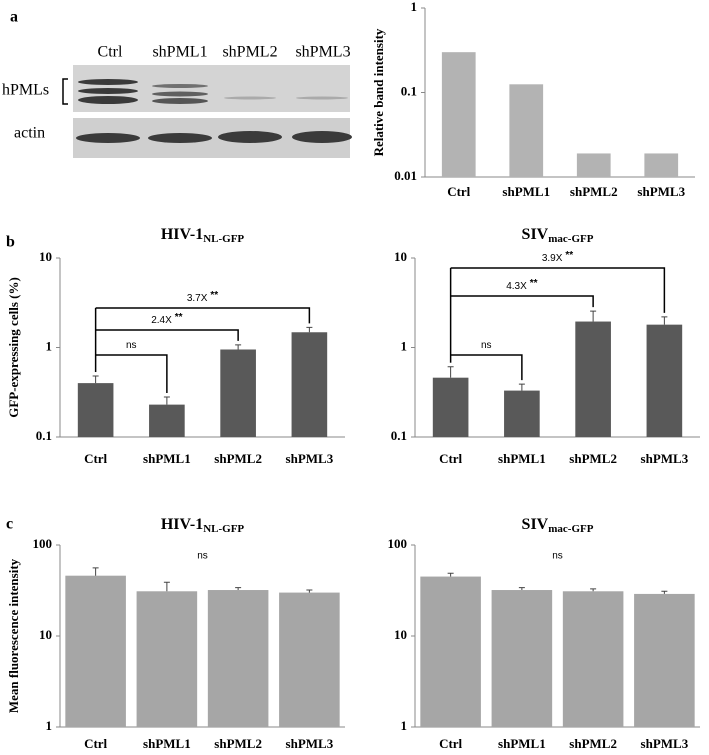 The image size is (709, 755). I want to click on y-tick-label: 0.01, so click(405, 175).